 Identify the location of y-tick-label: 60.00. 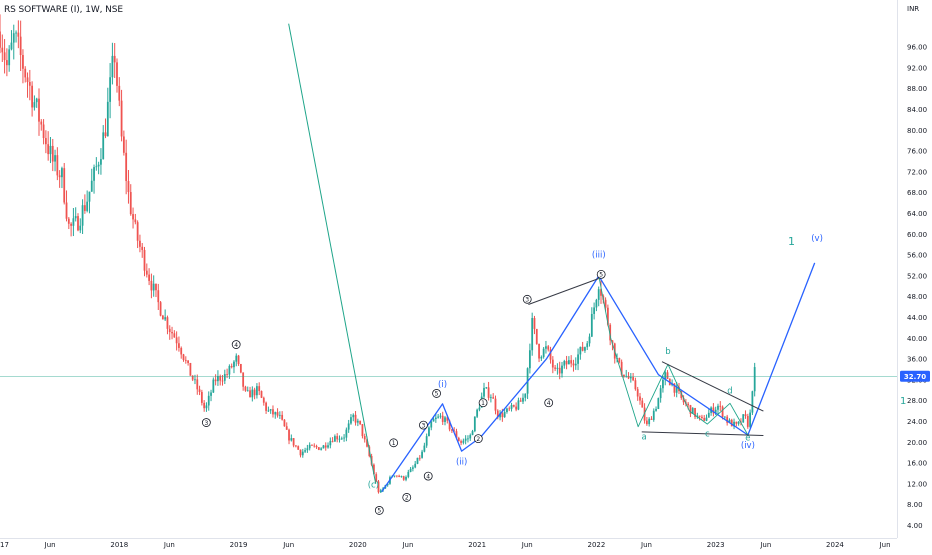
(917, 235).